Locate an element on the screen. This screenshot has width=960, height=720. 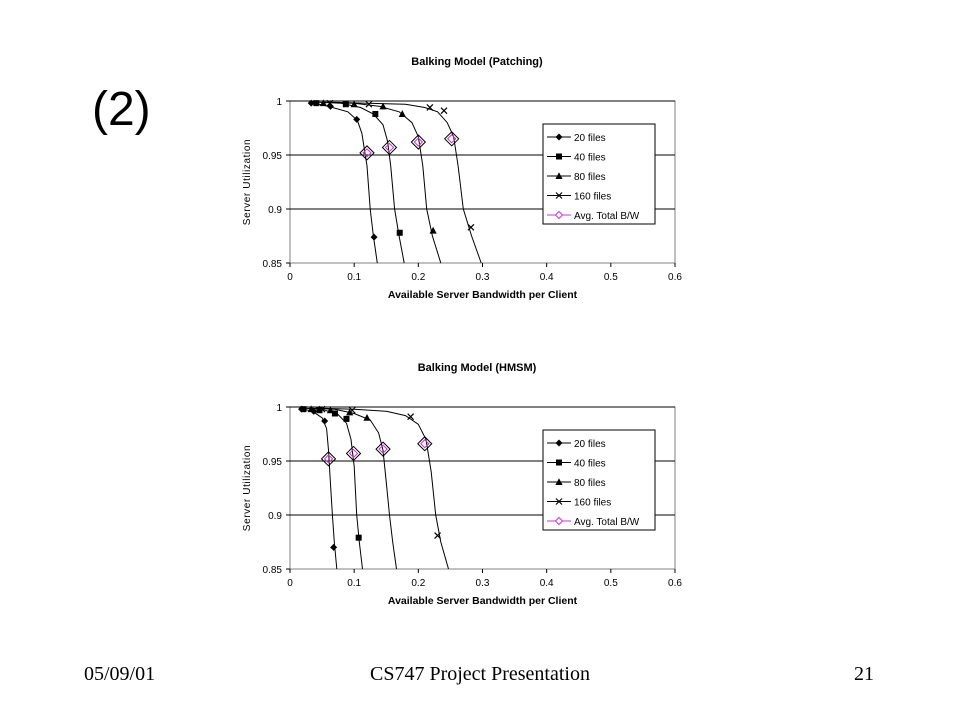
legend-label: 40 files is located at coordinates (590, 158).